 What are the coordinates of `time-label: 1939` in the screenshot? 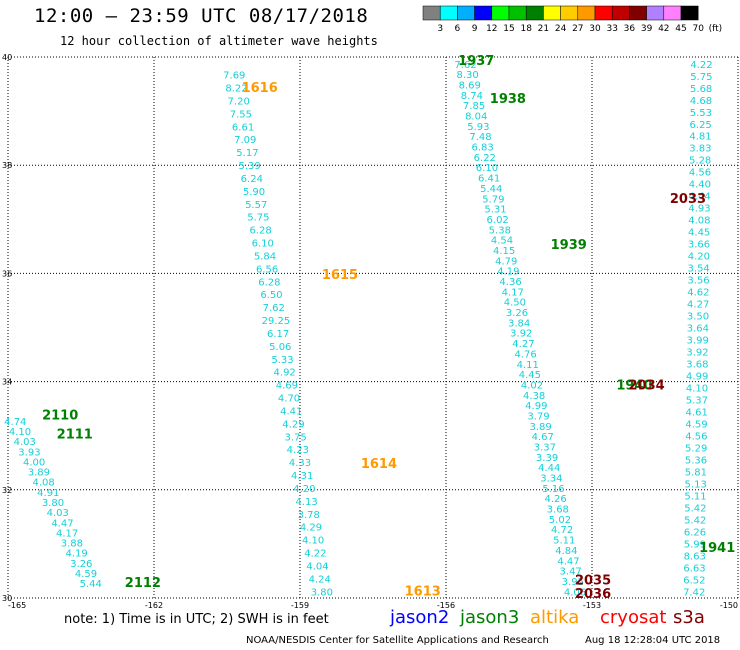 It's located at (569, 245).